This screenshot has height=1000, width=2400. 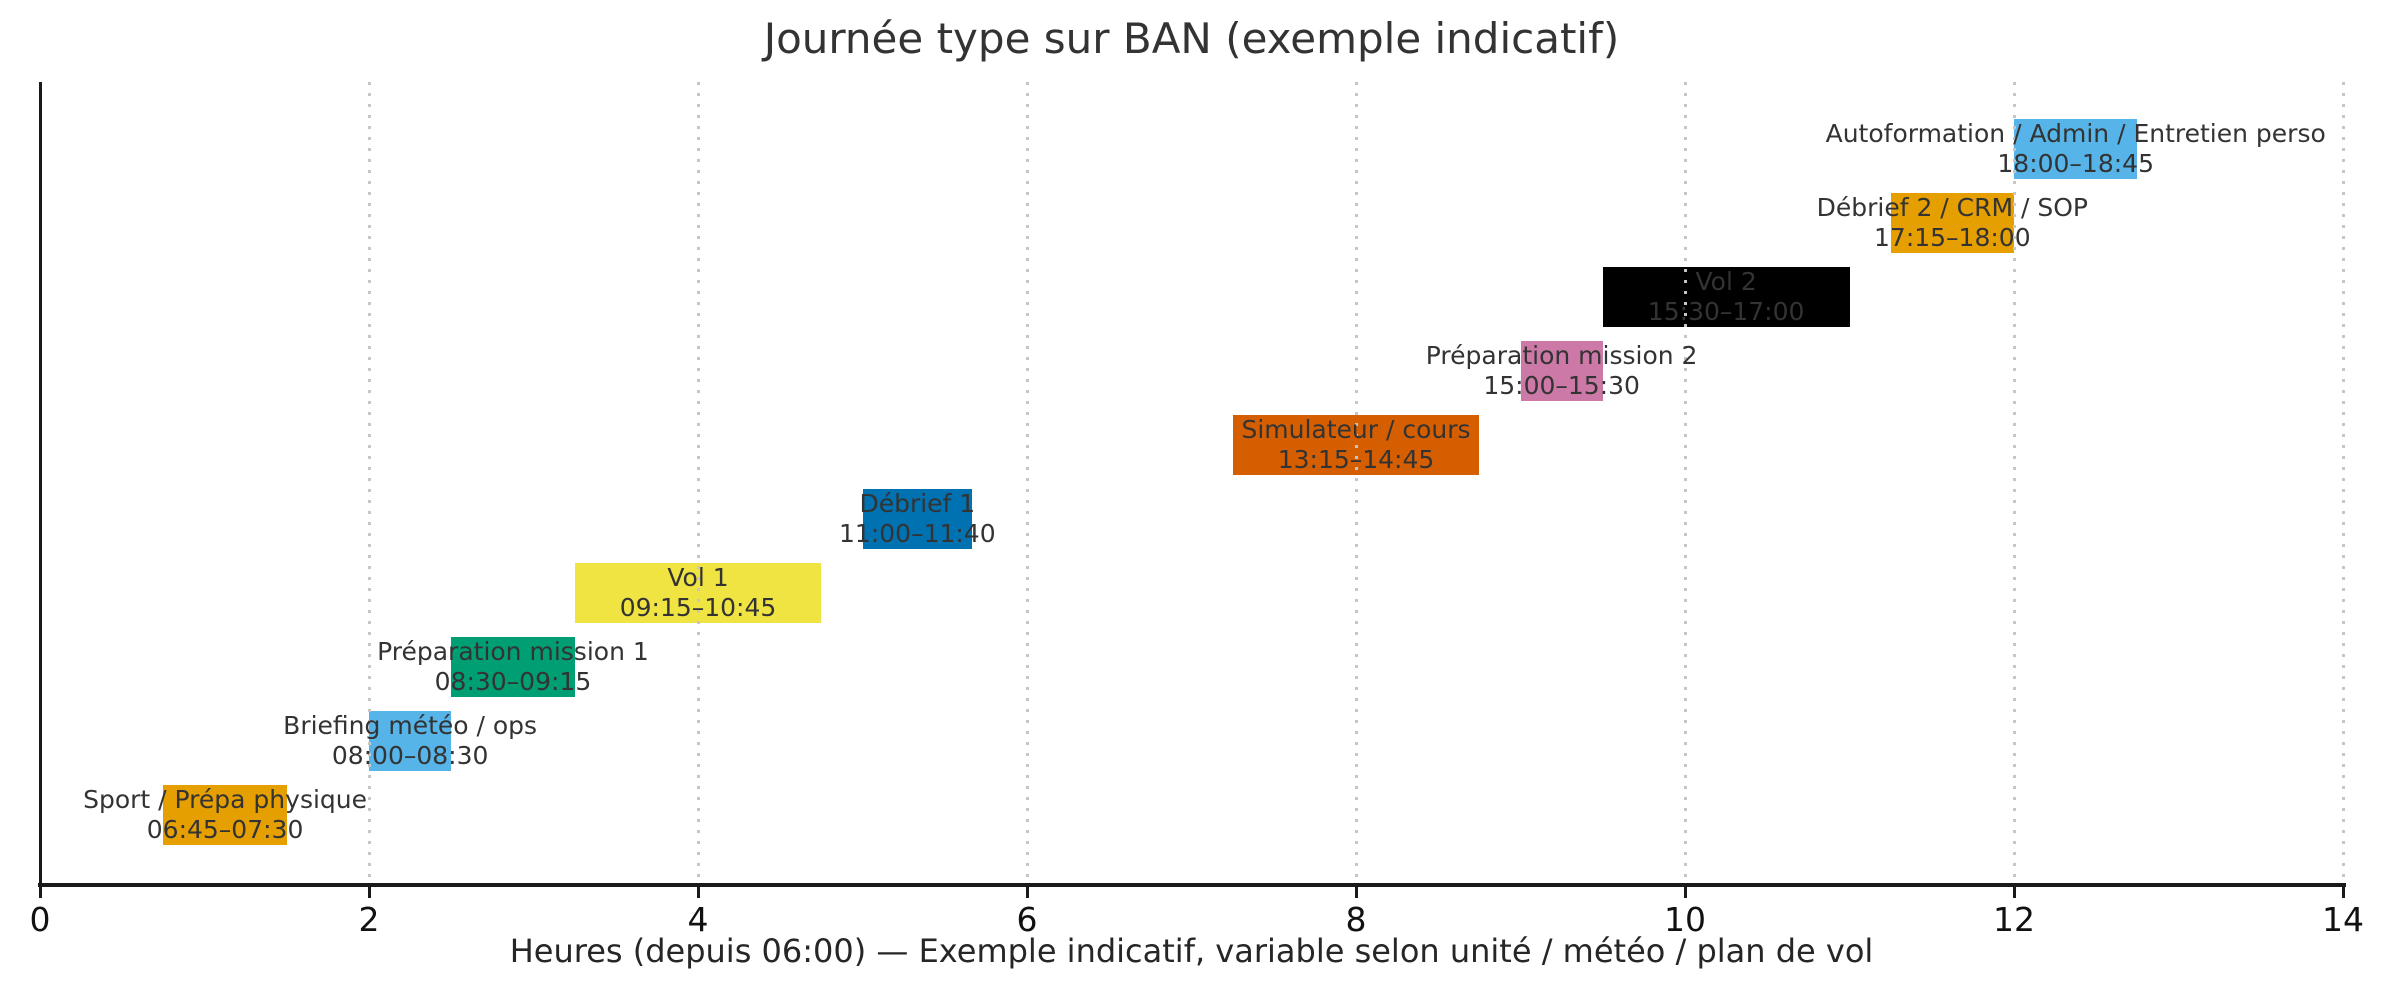 I want to click on x-tick-label: 14, so click(x=2343, y=919).